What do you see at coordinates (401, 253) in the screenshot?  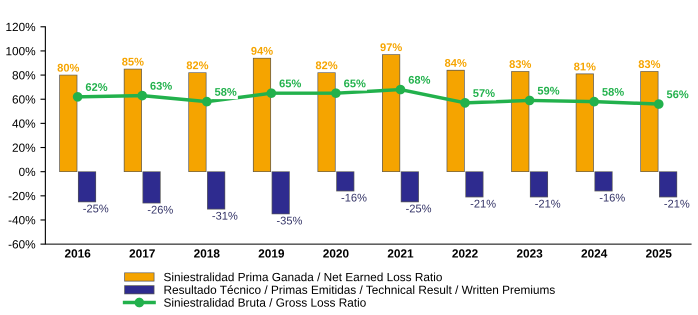 I see `x-tick-label: 2021` at bounding box center [401, 253].